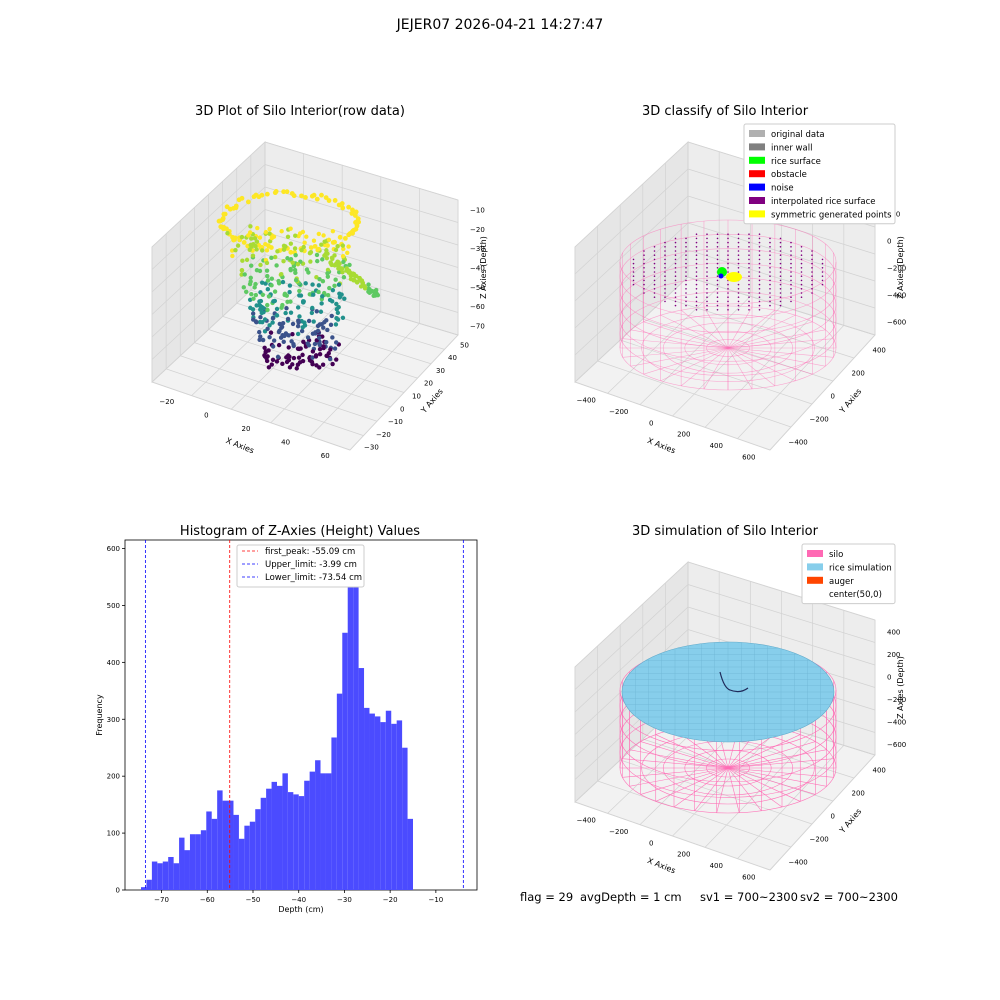 The width and height of the screenshot is (1000, 1000). What do you see at coordinates (586, 401) in the screenshot?
I see `x-tick-label: −400` at bounding box center [586, 401].